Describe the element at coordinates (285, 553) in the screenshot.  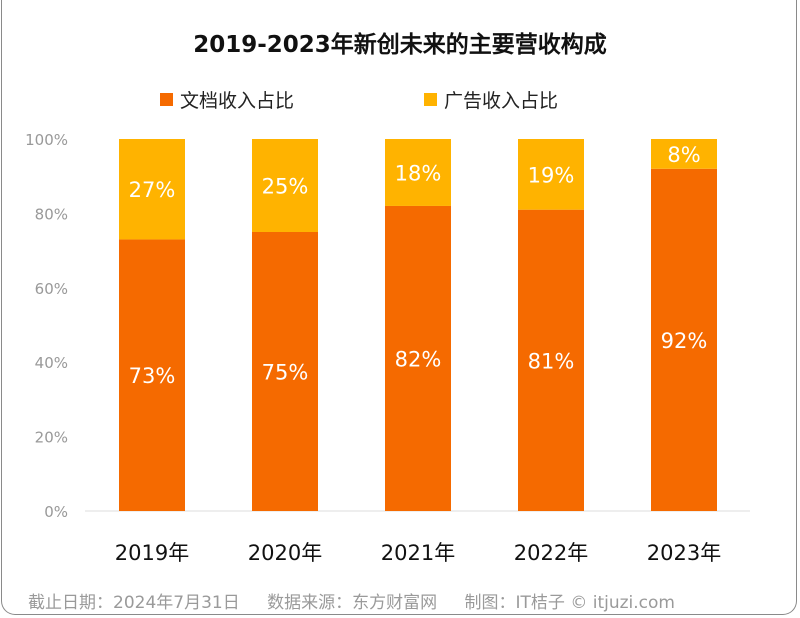
I see `x-tick-label: 2020年` at that location.